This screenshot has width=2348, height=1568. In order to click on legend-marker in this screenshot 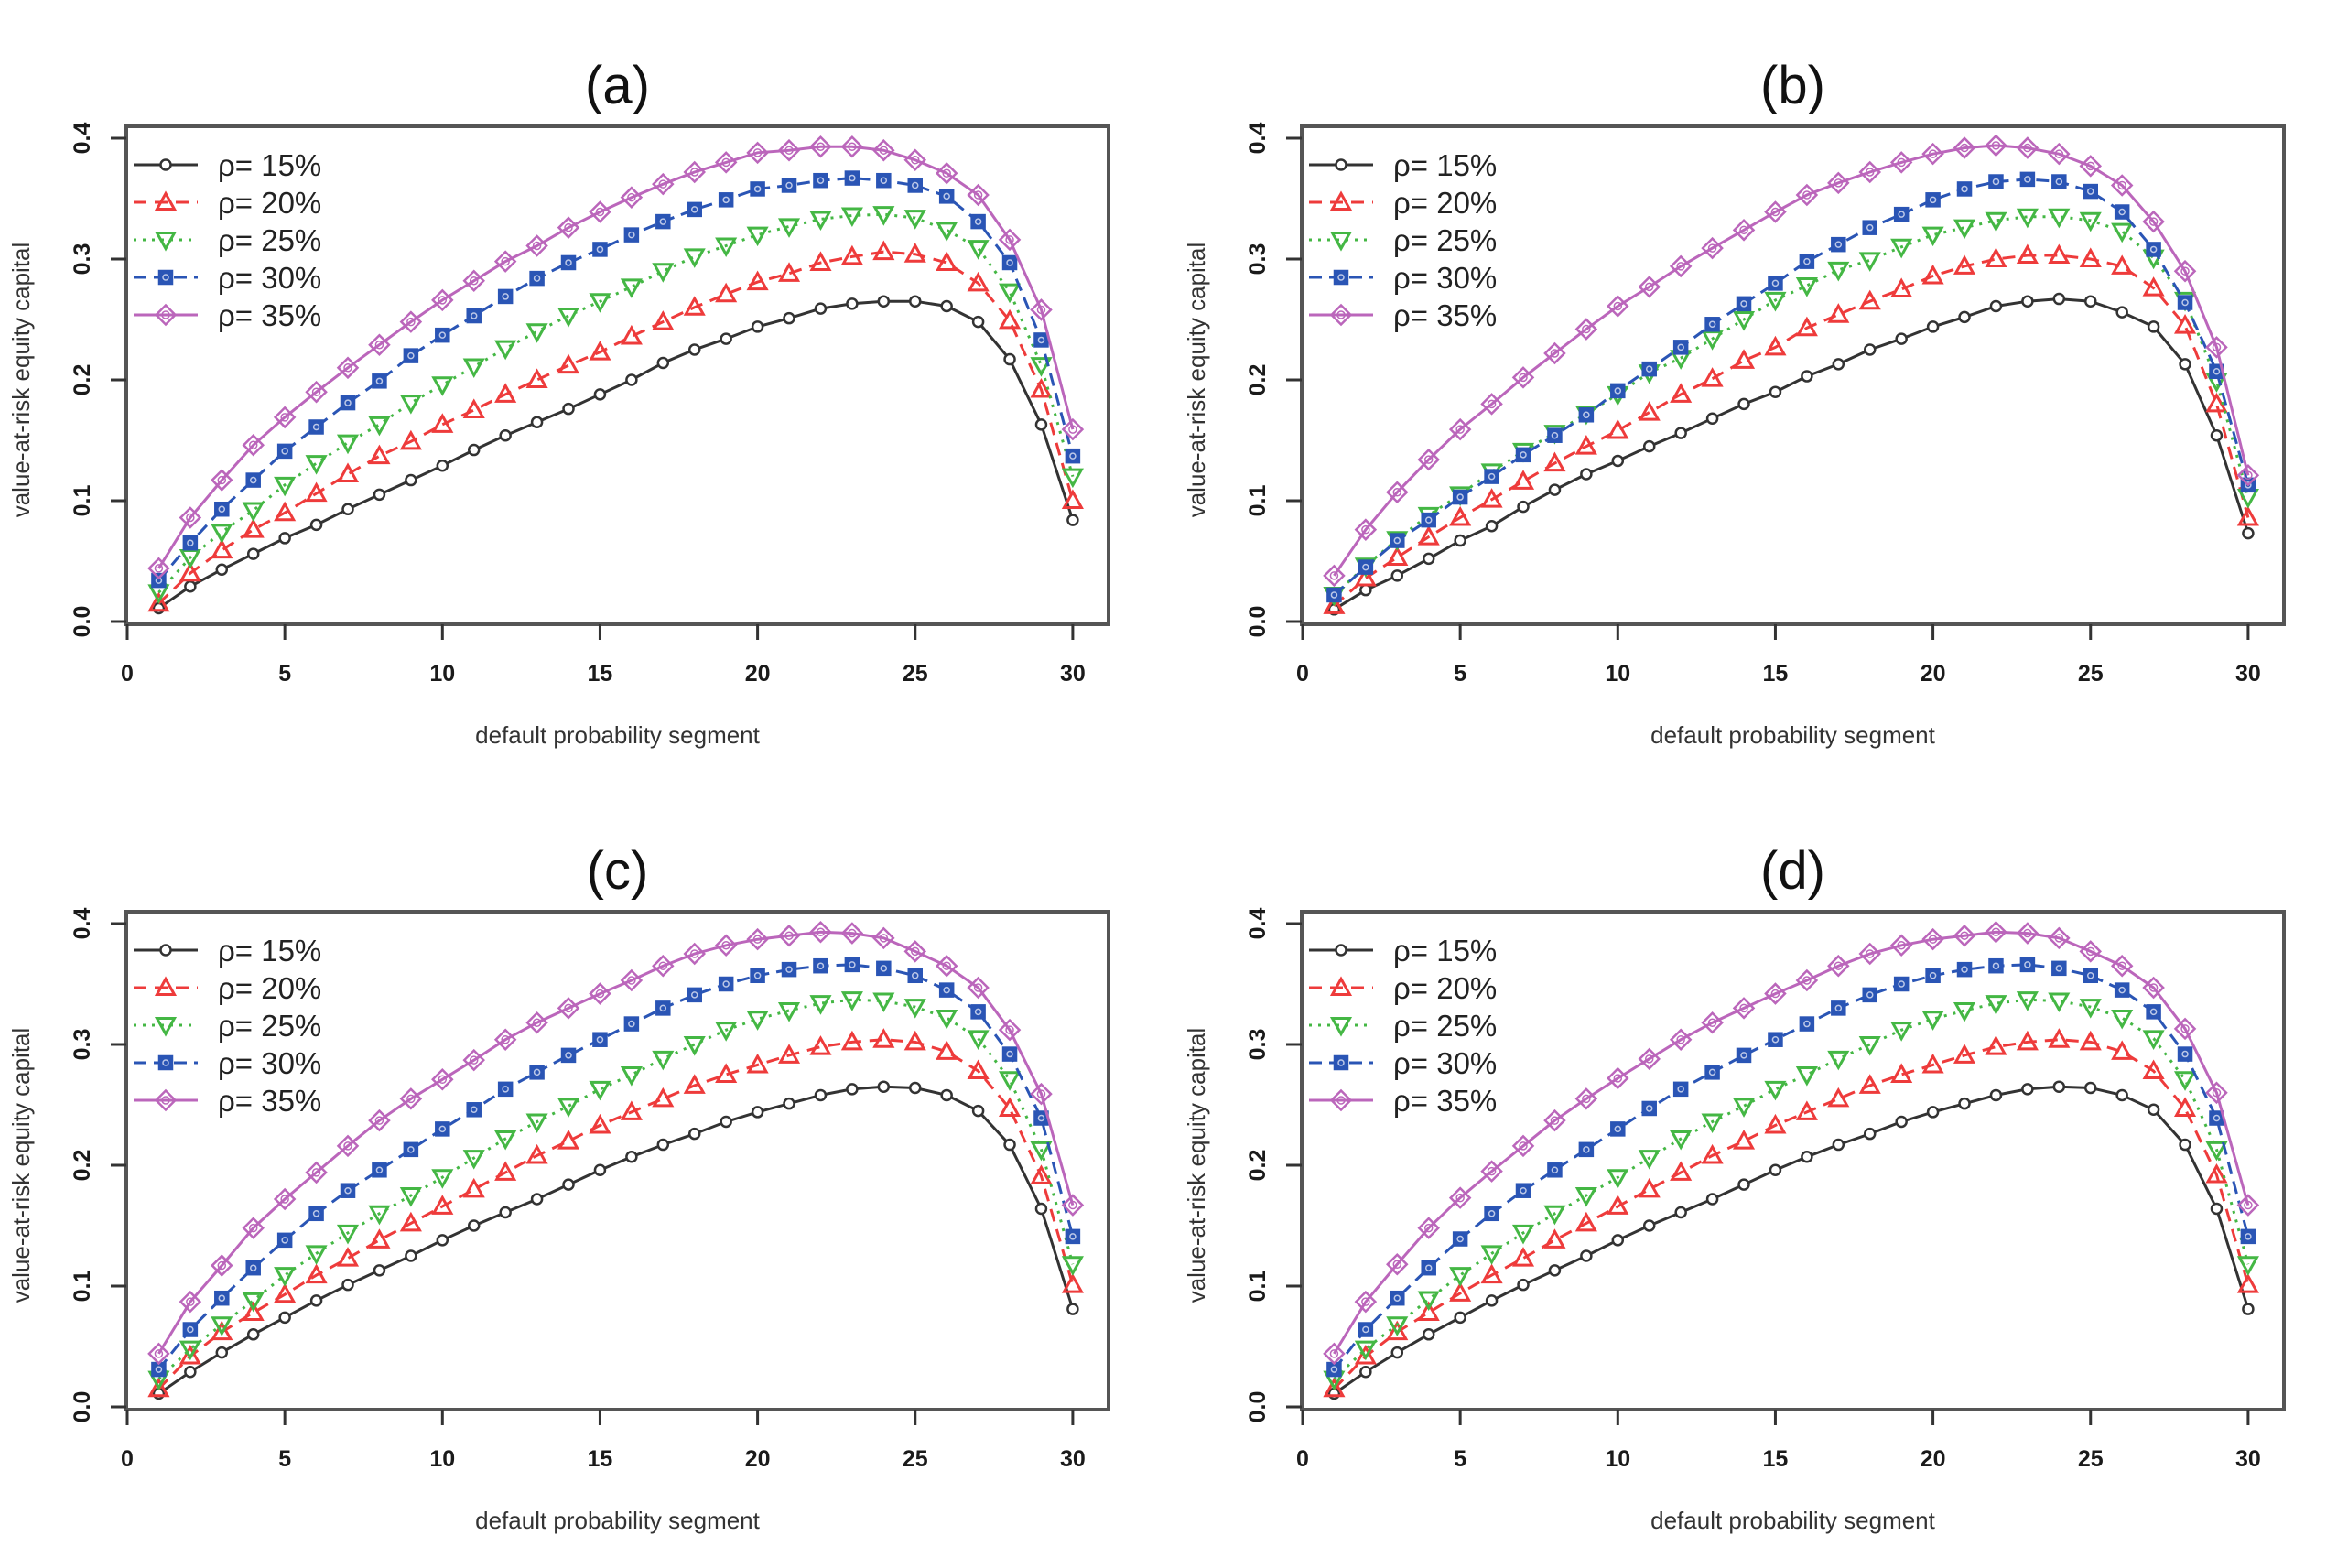, I will do `click(166, 242)`.